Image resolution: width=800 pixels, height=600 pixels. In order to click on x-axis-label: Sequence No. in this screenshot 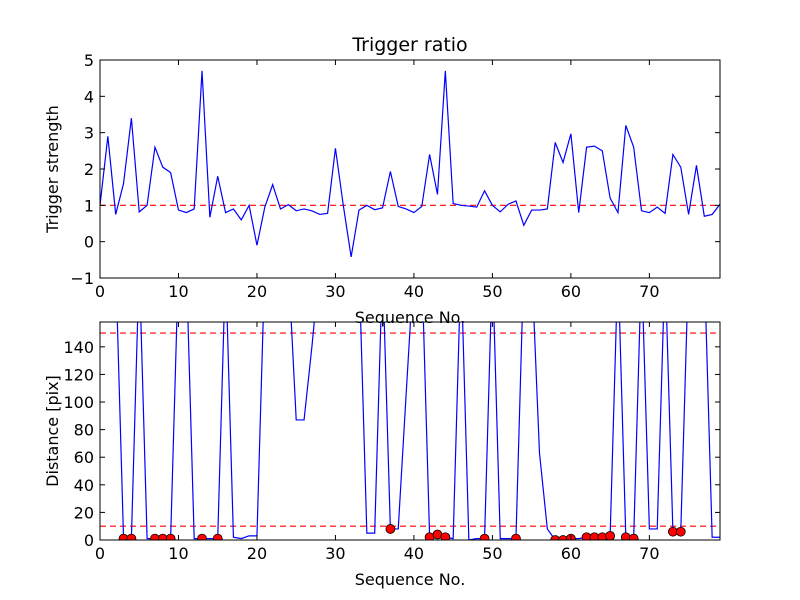, I will do `click(410, 579)`.